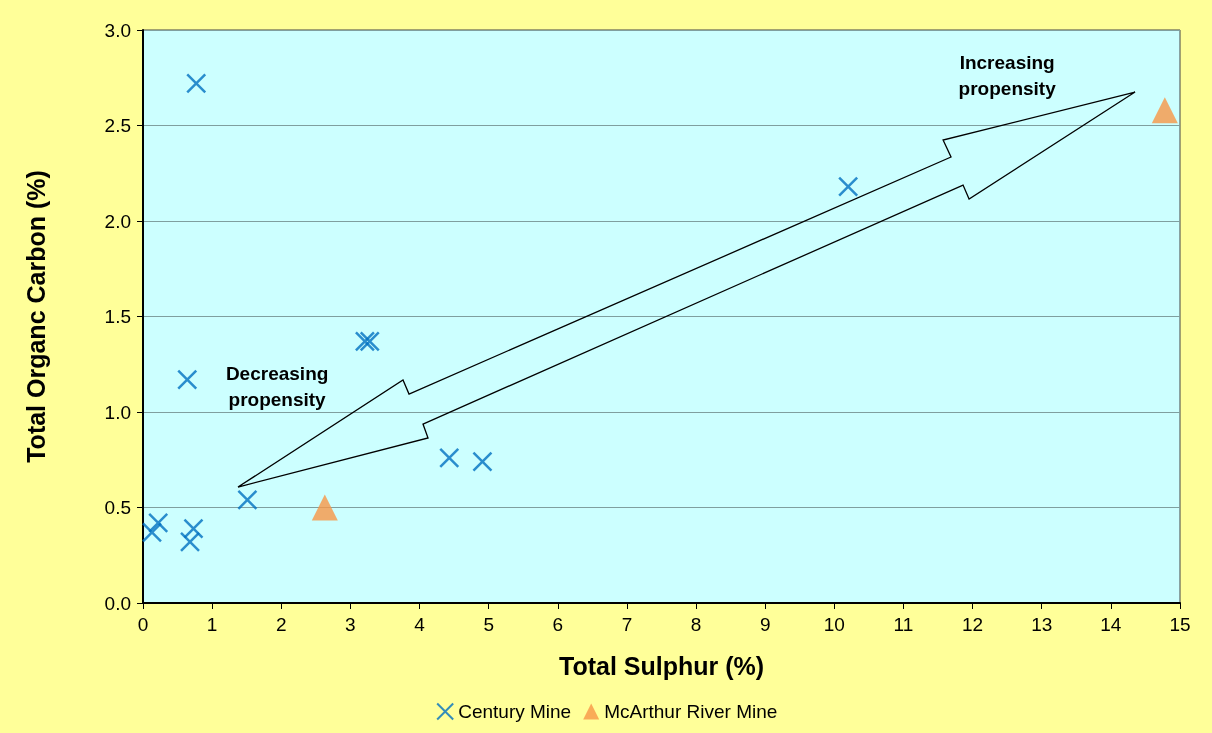 The image size is (1212, 733). Describe the element at coordinates (212, 624) in the screenshot. I see `x-tick-label: 1` at that location.